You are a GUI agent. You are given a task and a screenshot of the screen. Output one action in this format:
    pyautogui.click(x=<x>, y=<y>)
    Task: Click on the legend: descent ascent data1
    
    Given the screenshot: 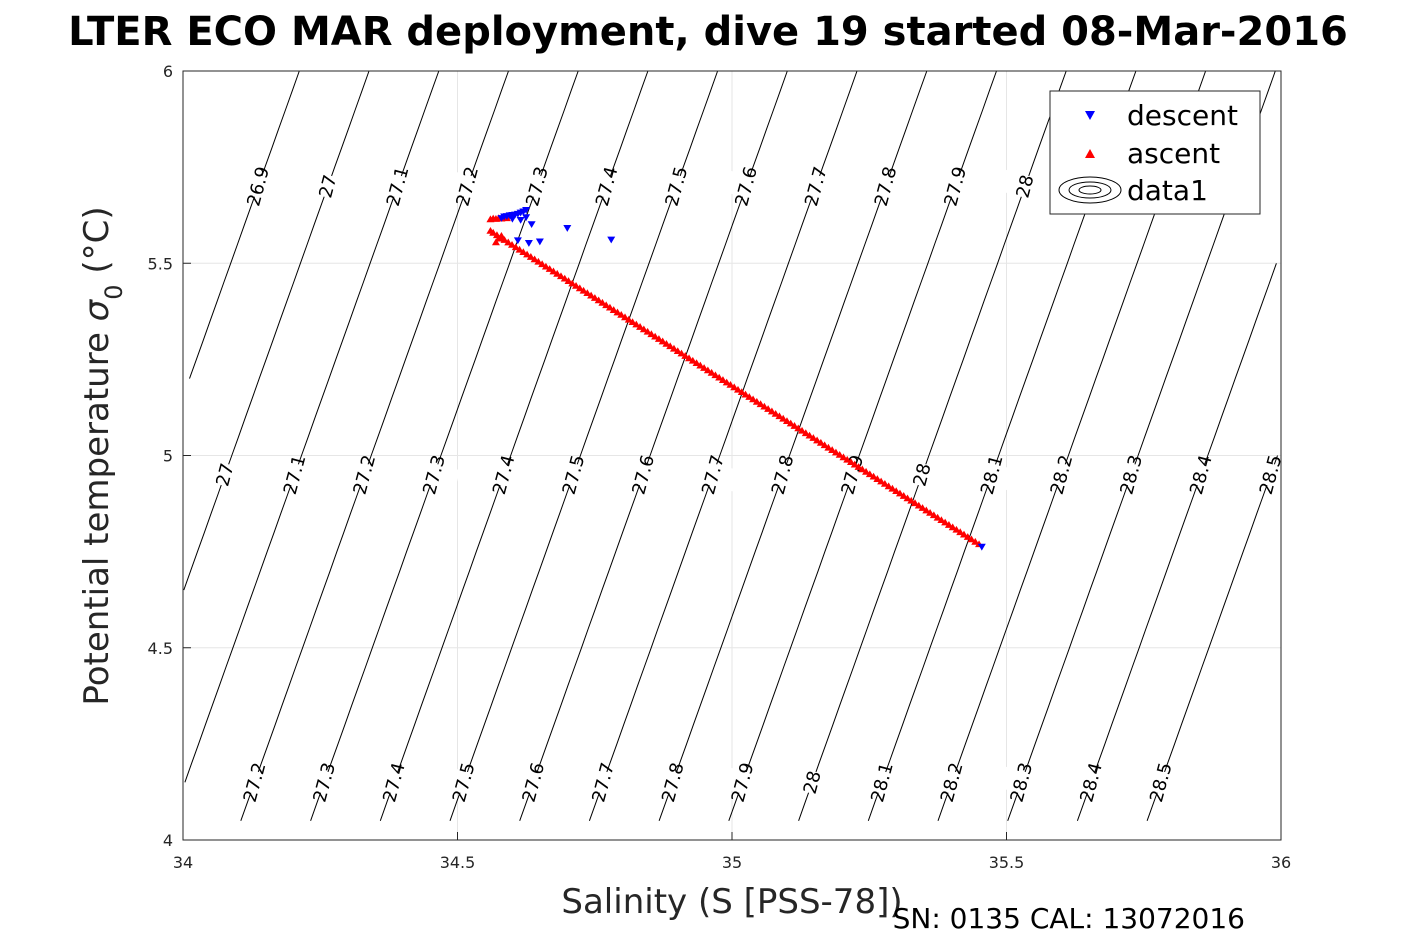 What is the action you would take?
    pyautogui.click(x=1155, y=152)
    